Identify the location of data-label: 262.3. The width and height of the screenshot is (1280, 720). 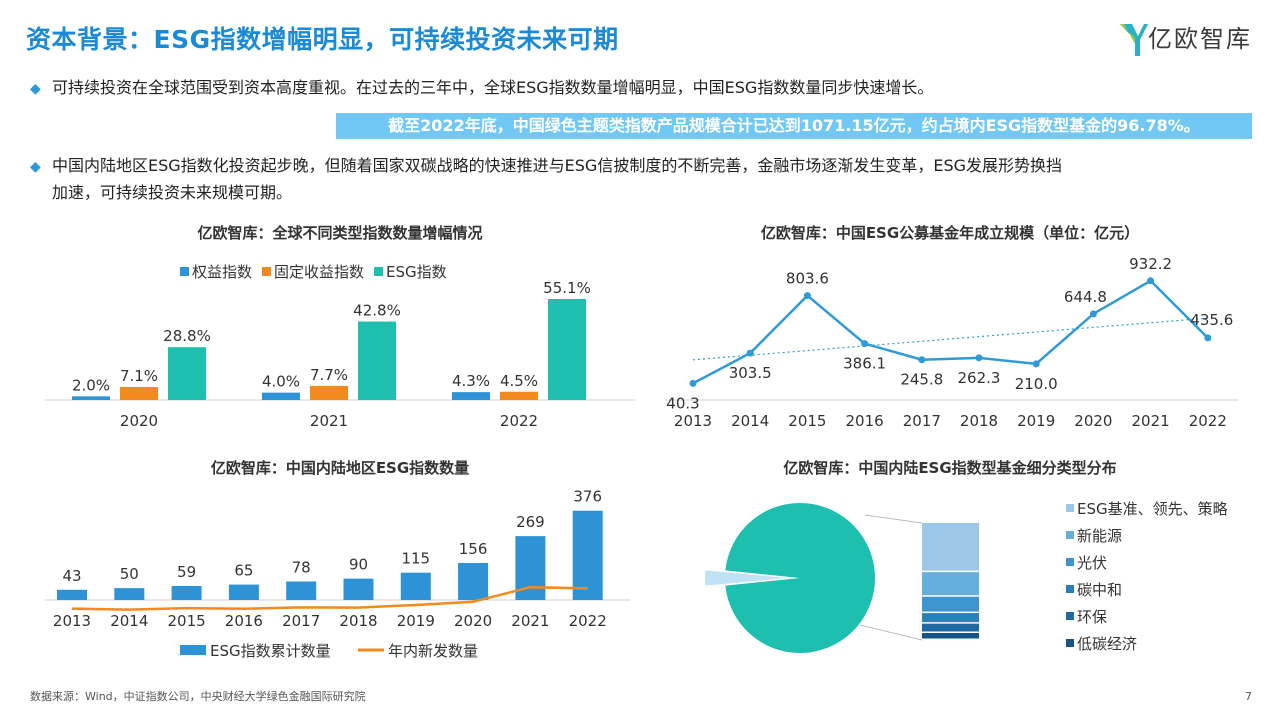
(979, 378).